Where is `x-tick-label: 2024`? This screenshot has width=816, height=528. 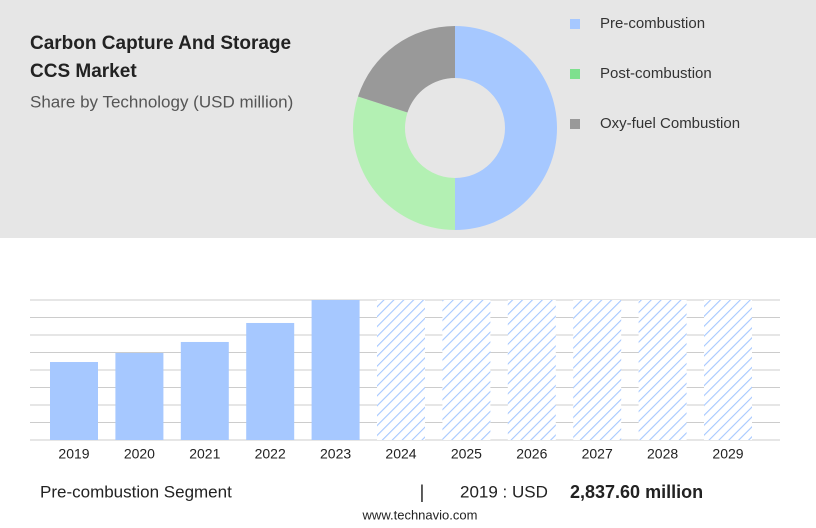
x-tick-label: 2024 is located at coordinates (400, 454).